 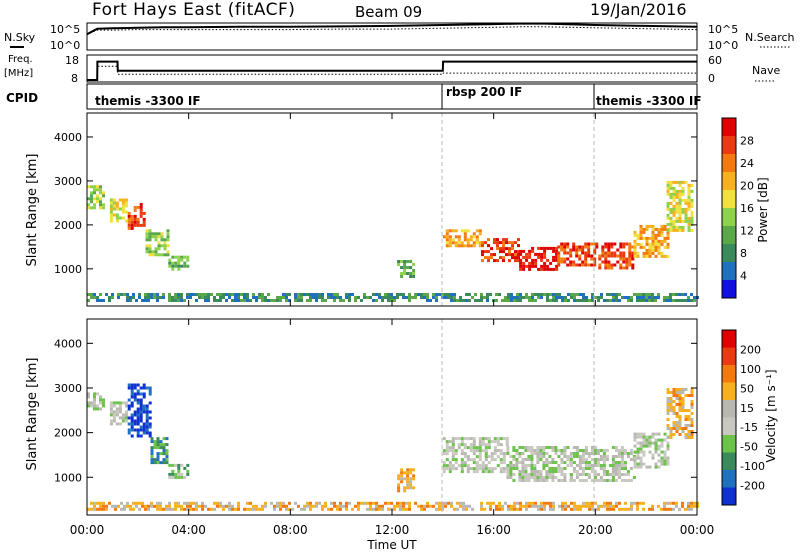 I want to click on nsearch-series-line, so click(x=392, y=30).